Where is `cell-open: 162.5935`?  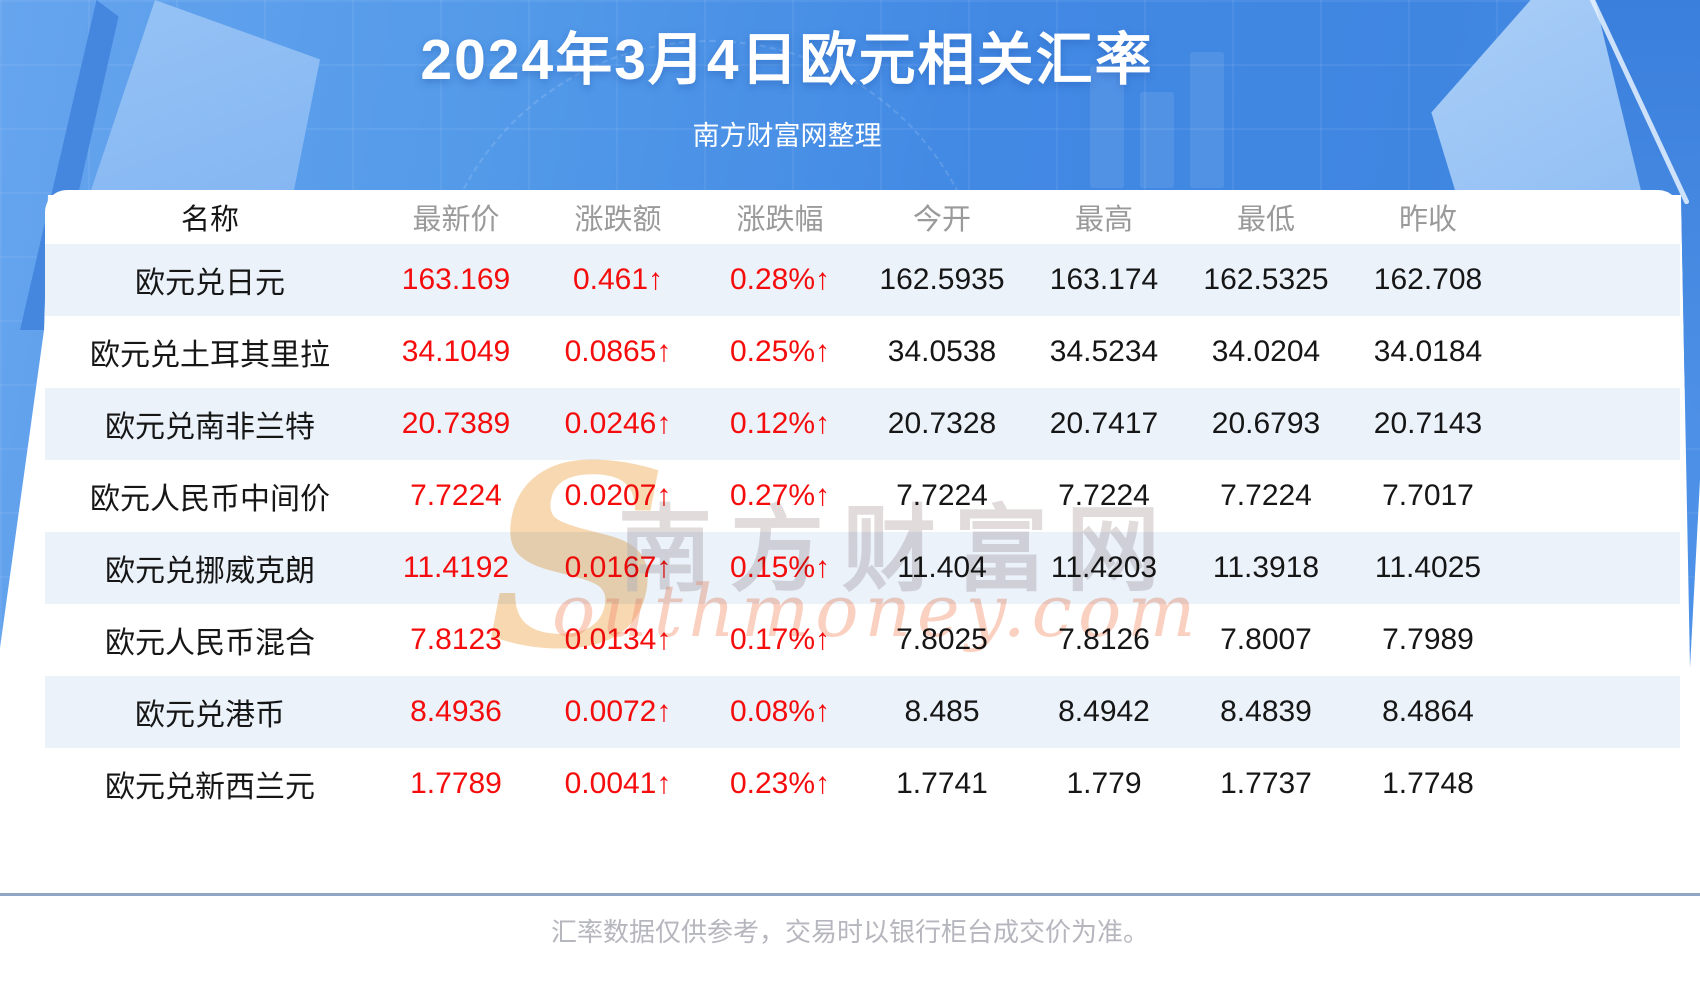
cell-open: 162.5935 is located at coordinates (942, 279).